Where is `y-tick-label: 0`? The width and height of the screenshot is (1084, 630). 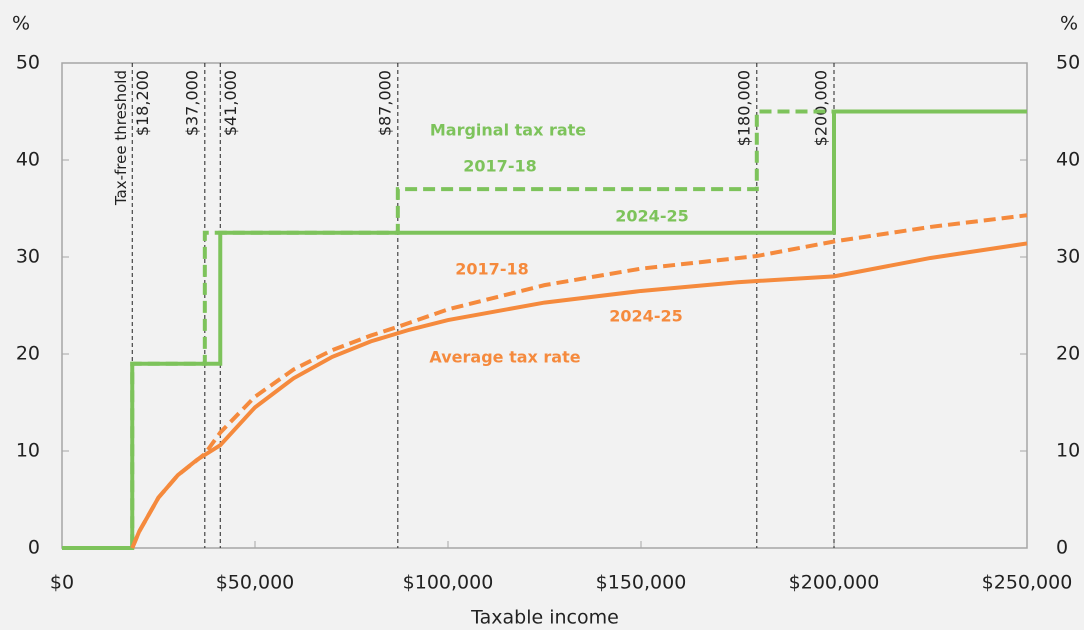 y-tick-label: 0 is located at coordinates (34, 548).